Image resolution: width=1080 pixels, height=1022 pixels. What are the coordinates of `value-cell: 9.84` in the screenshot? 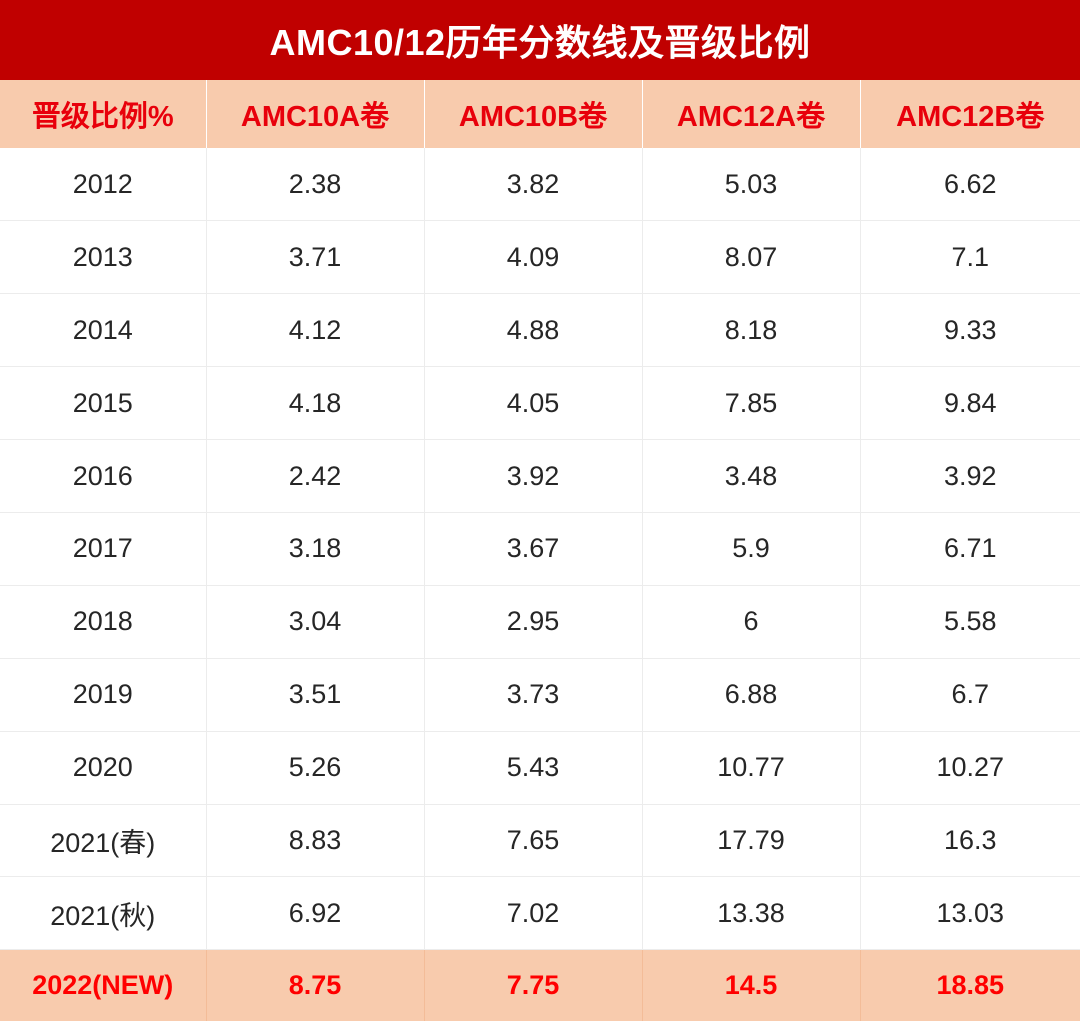 It's located at (970, 403).